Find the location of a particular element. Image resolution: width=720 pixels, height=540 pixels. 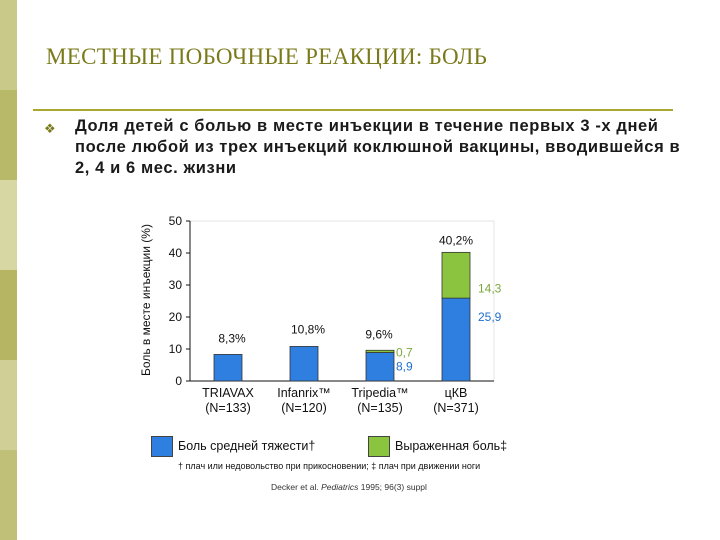

legend-swatch-severe is located at coordinates (379, 446).